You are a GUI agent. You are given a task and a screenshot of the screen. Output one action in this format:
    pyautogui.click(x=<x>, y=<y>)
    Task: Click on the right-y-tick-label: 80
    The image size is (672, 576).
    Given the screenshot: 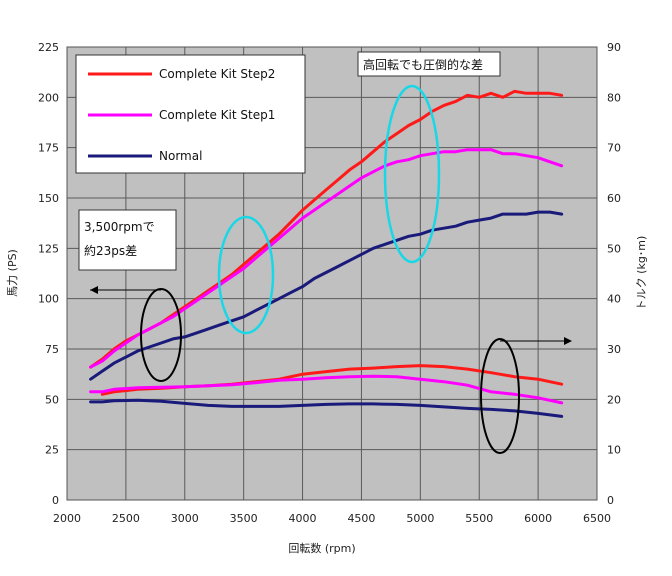 What is the action you would take?
    pyautogui.click(x=614, y=97)
    